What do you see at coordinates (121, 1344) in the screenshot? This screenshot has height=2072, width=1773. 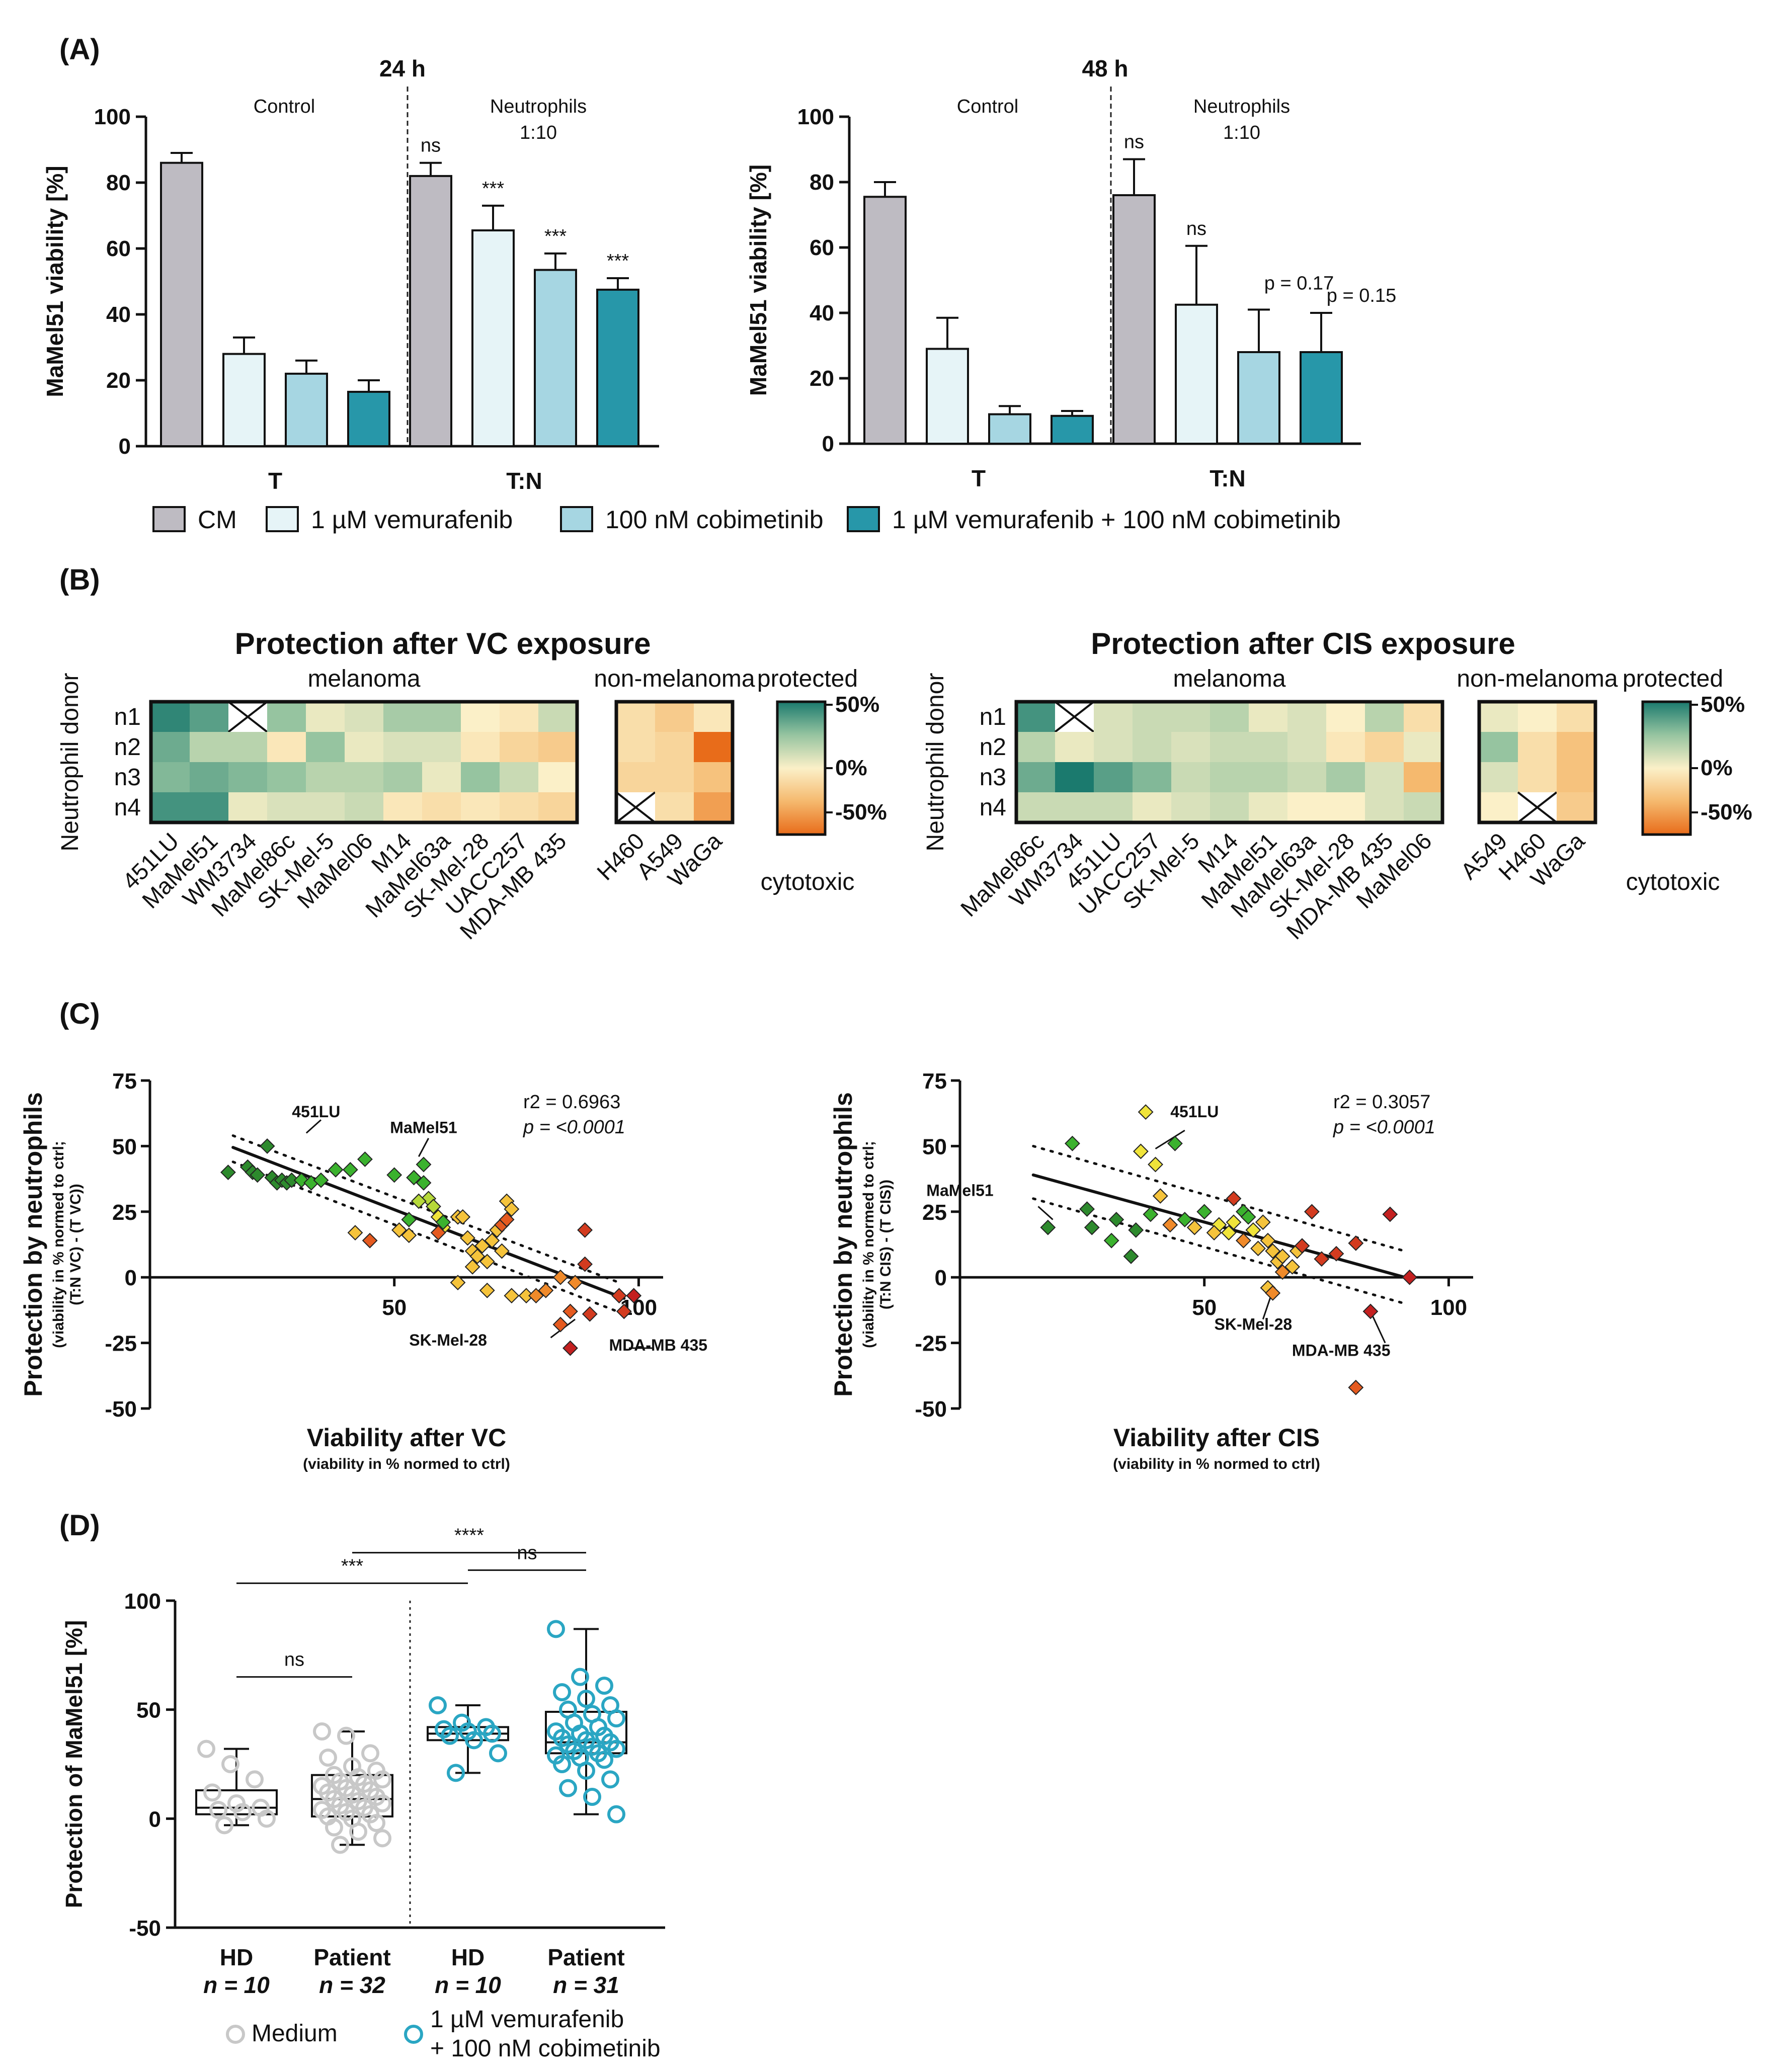 I see `y-tick-label: -25` at bounding box center [121, 1344].